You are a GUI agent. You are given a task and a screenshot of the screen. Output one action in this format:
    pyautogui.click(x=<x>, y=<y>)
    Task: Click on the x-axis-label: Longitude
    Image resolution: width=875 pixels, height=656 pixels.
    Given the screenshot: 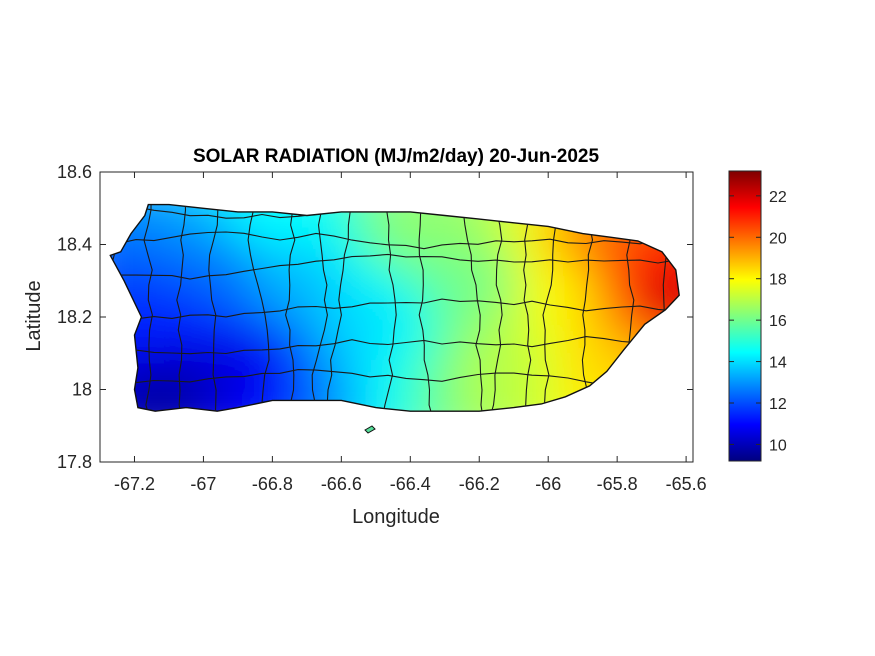 What is the action you would take?
    pyautogui.click(x=396, y=517)
    